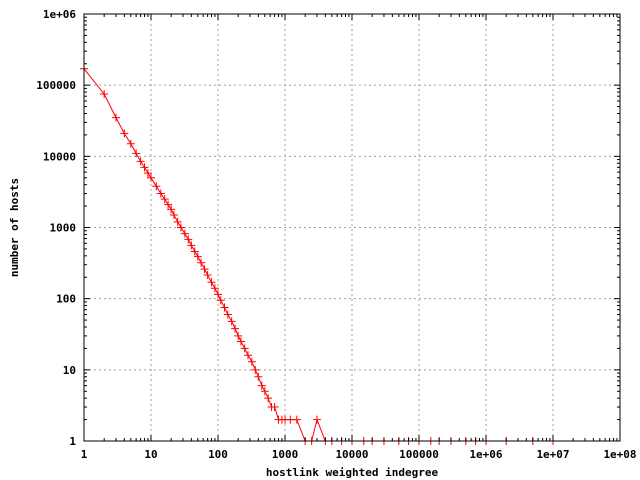  Describe the element at coordinates (59, 14) in the screenshot. I see `y-tick-label: 1e+06` at that location.